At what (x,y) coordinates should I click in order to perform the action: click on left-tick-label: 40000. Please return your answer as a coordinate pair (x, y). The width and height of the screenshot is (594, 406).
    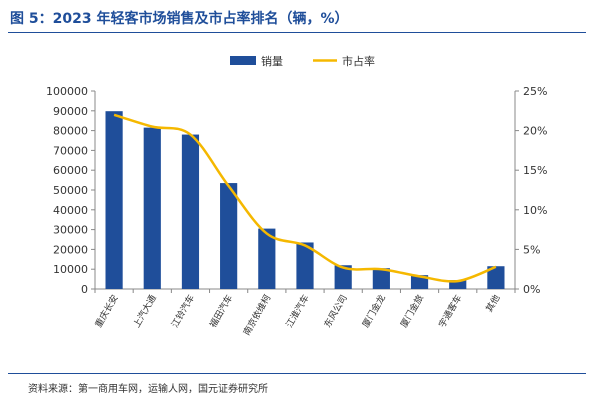
    Looking at the image, I should click on (70, 210).